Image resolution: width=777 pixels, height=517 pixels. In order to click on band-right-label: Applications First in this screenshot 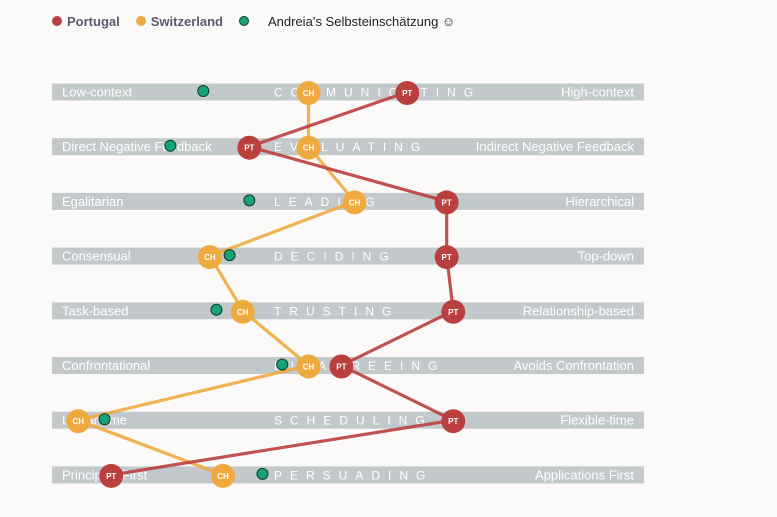, I will do `click(584, 474)`.